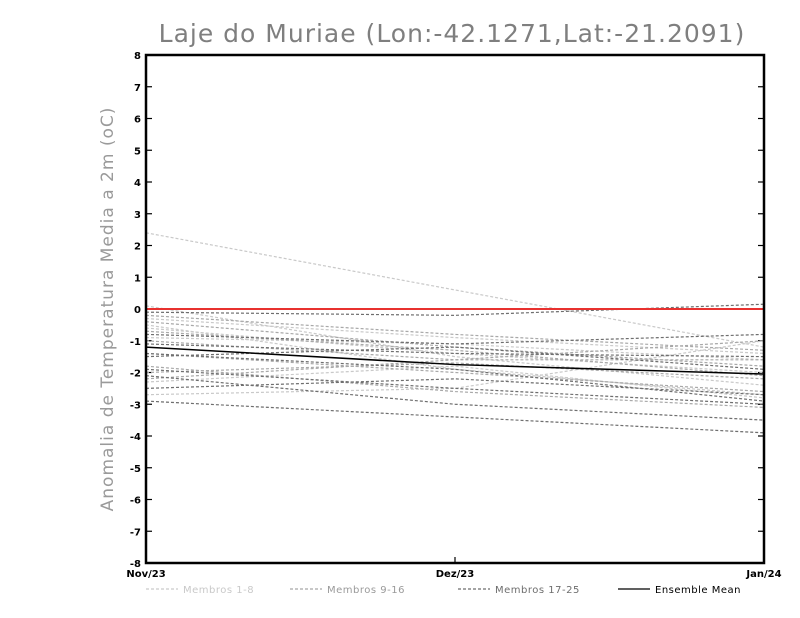 The image size is (800, 618). I want to click on y-tick-label: 0, so click(137, 310).